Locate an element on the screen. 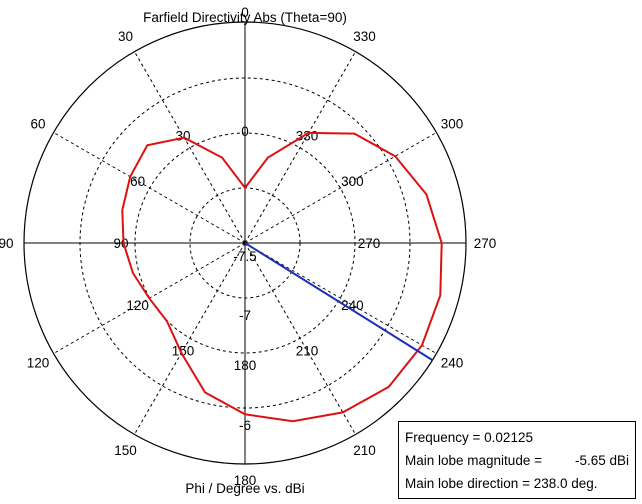 This screenshot has width=642, height=504. inner-angle-label: 60 is located at coordinates (137, 181).